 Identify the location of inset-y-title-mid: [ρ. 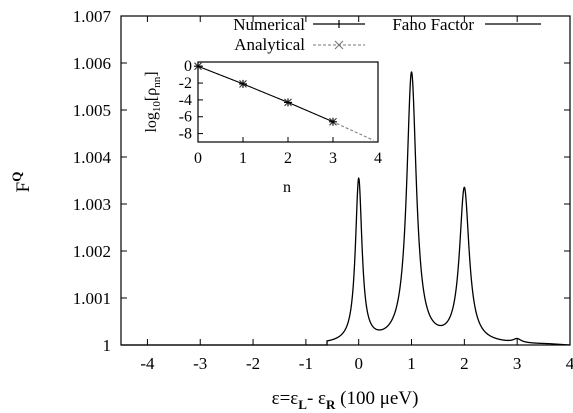
(151, 94).